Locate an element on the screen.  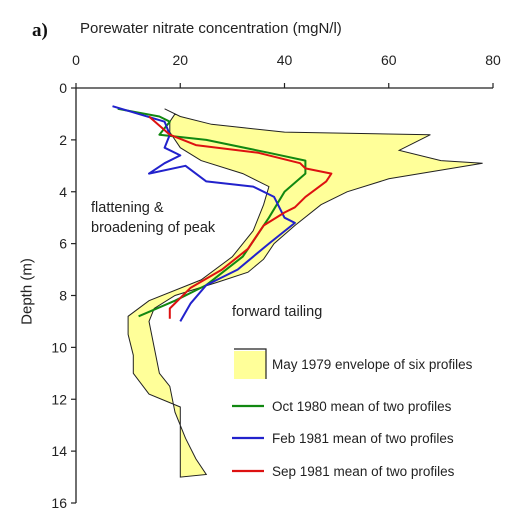
legend-envelope-outline is located at coordinates (250, 363).